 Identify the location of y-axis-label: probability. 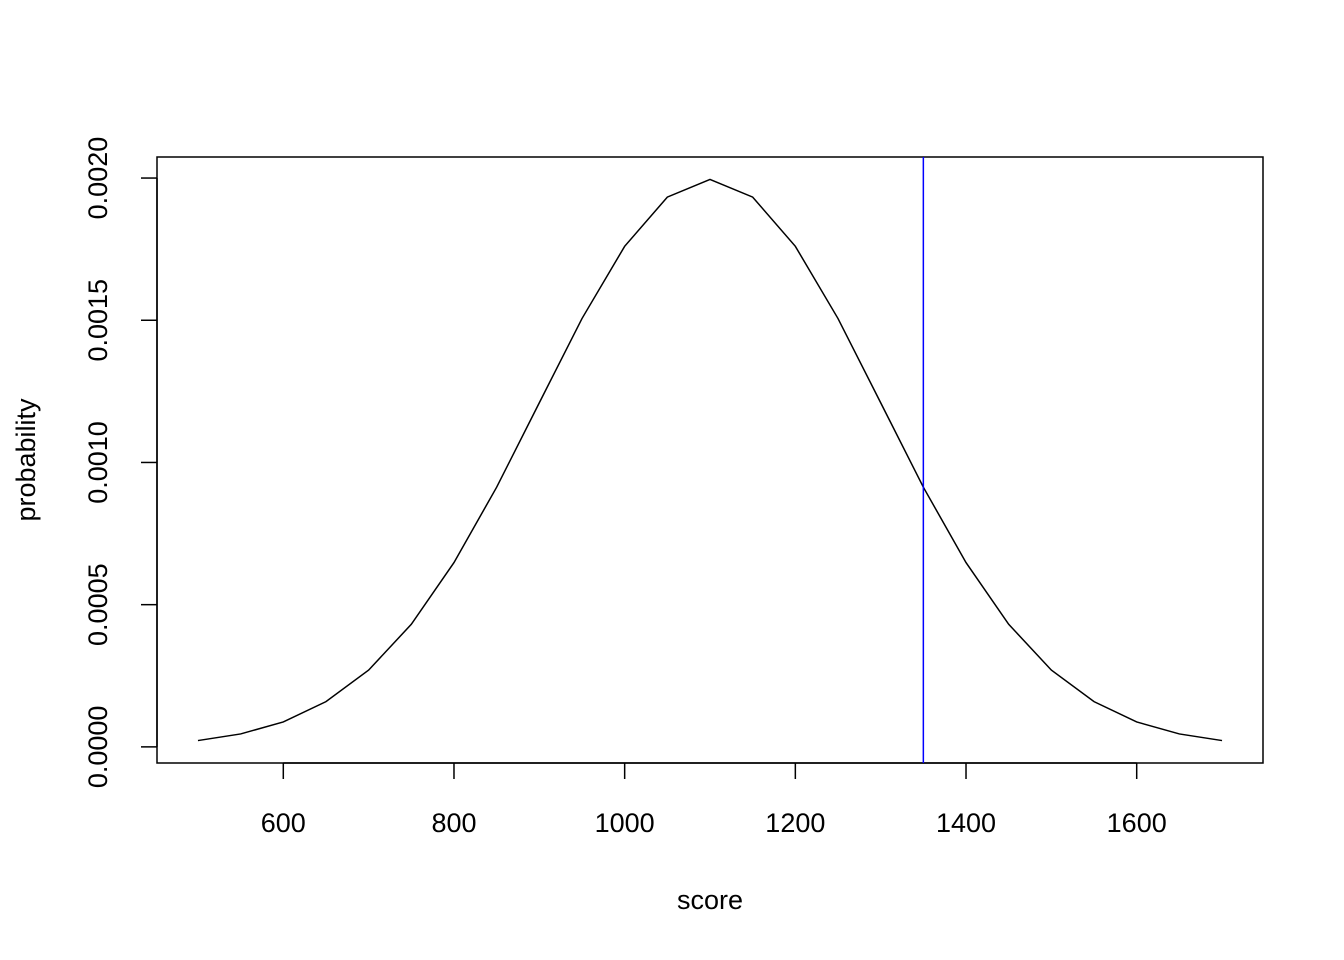
(26, 460).